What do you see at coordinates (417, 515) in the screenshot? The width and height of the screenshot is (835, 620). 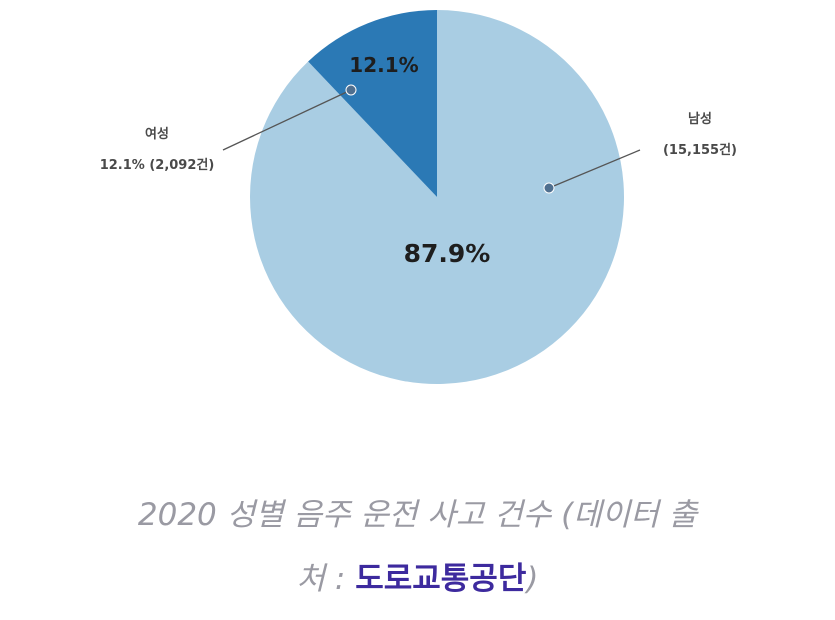 I see `chart-caption-line1: 2020 성별 음주 운전 사고 건수 (데이터 출` at bounding box center [417, 515].